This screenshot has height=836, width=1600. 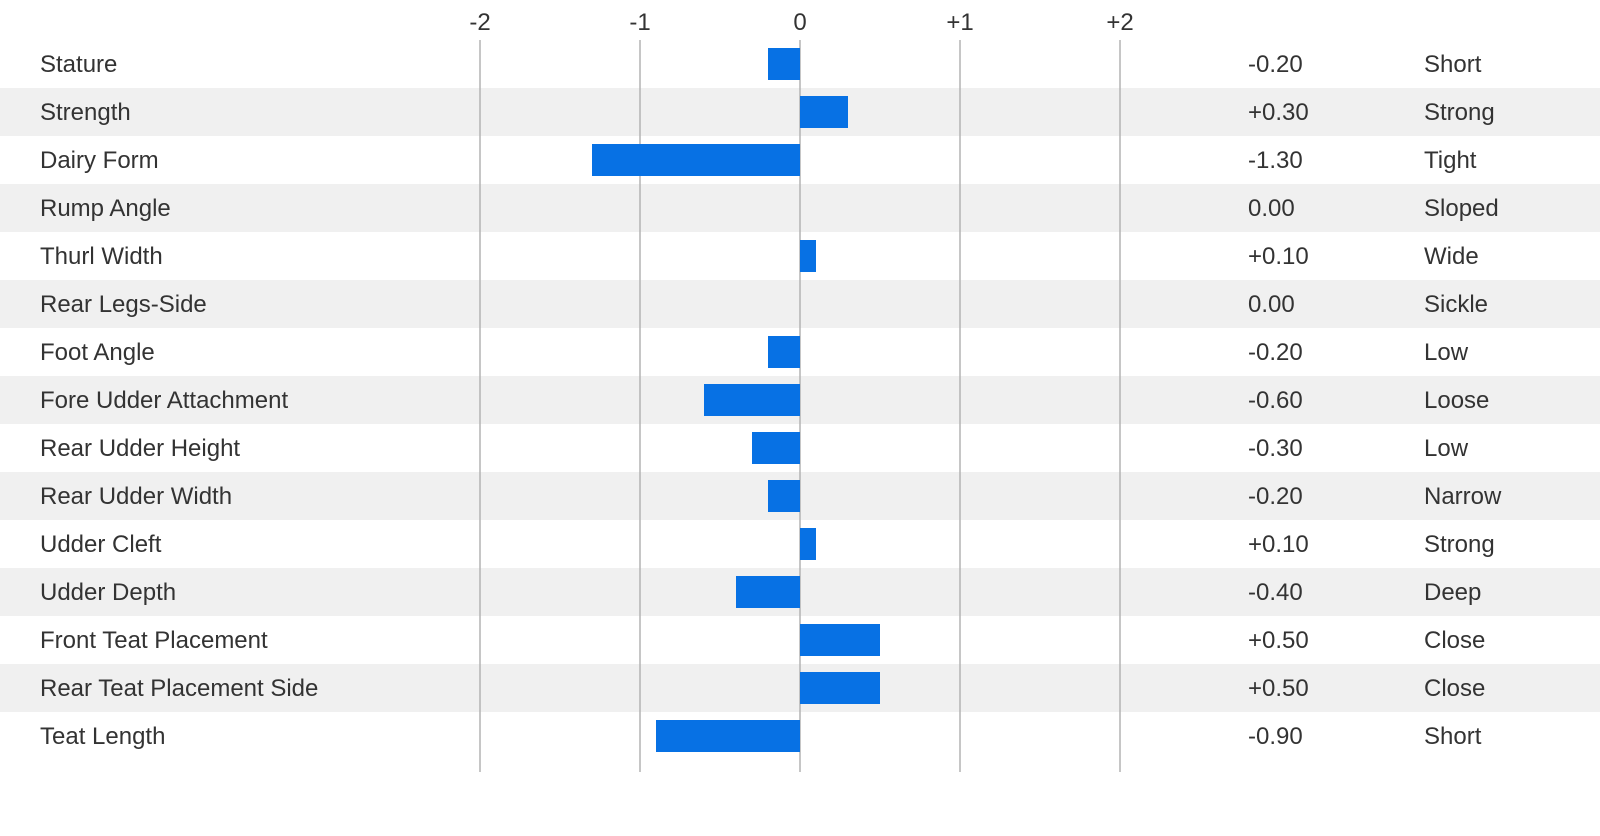 I want to click on x-tick-label: -1, so click(x=639, y=22).